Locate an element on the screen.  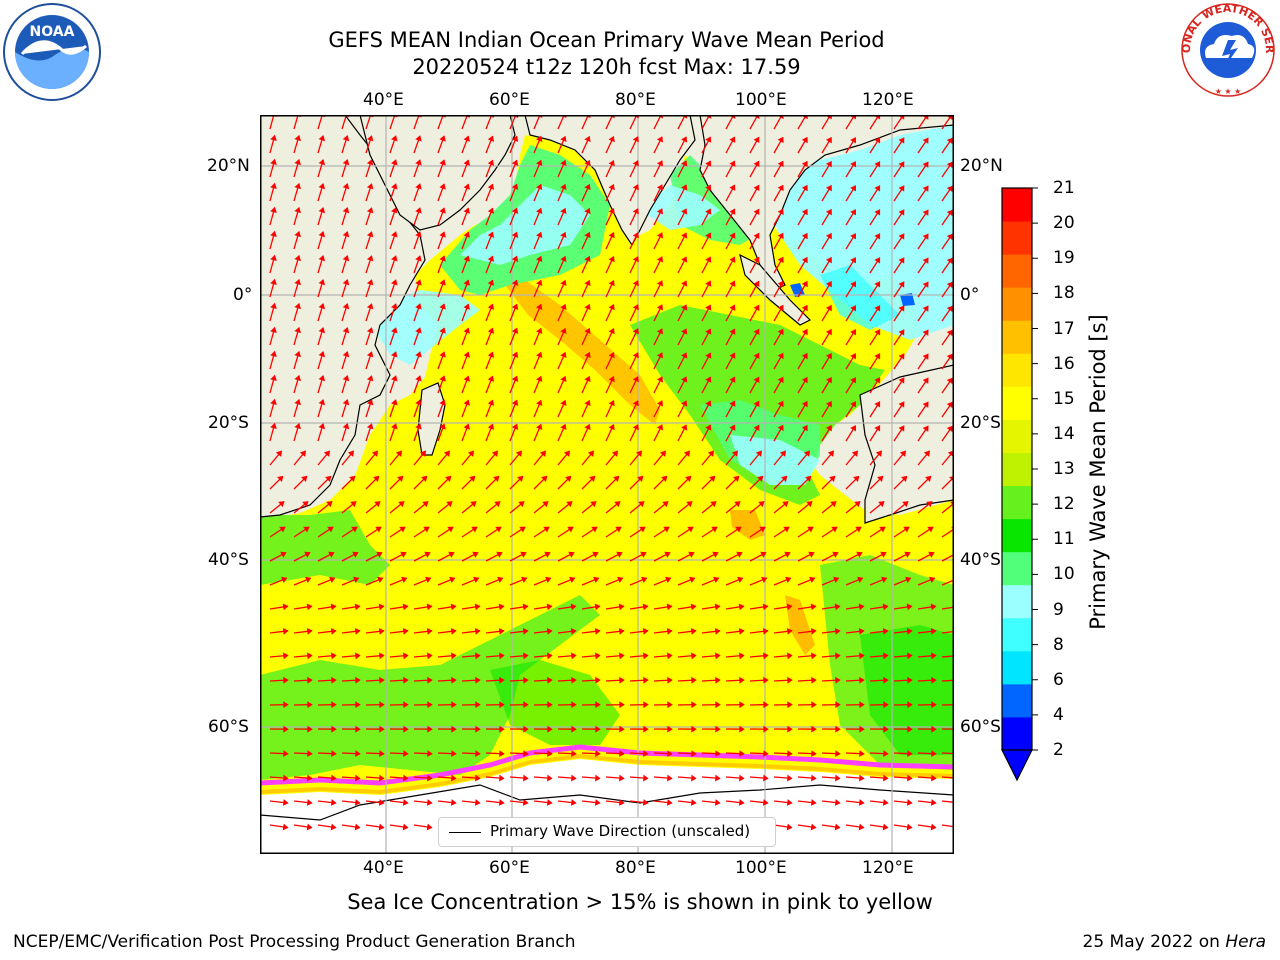
colorbar-tick: 4 is located at coordinates (1058, 714).